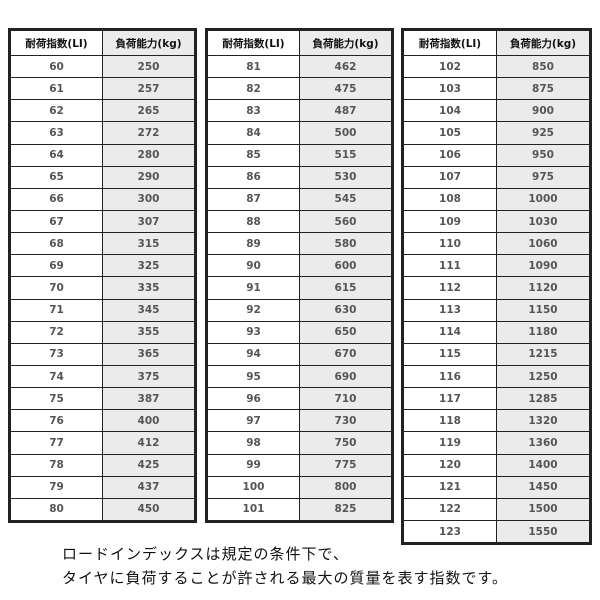  Describe the element at coordinates (496, 532) in the screenshot. I see `table-row: 123 1550` at that location.